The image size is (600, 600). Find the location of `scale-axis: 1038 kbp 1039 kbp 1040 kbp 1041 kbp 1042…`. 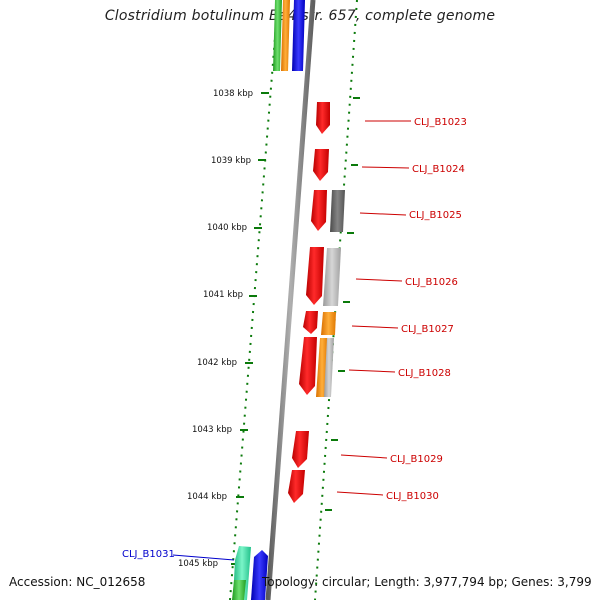

scale-axis: 1038 kbp 1039 kbp 1040 kbp 1041 kbp 1042… is located at coordinates (223, 329).